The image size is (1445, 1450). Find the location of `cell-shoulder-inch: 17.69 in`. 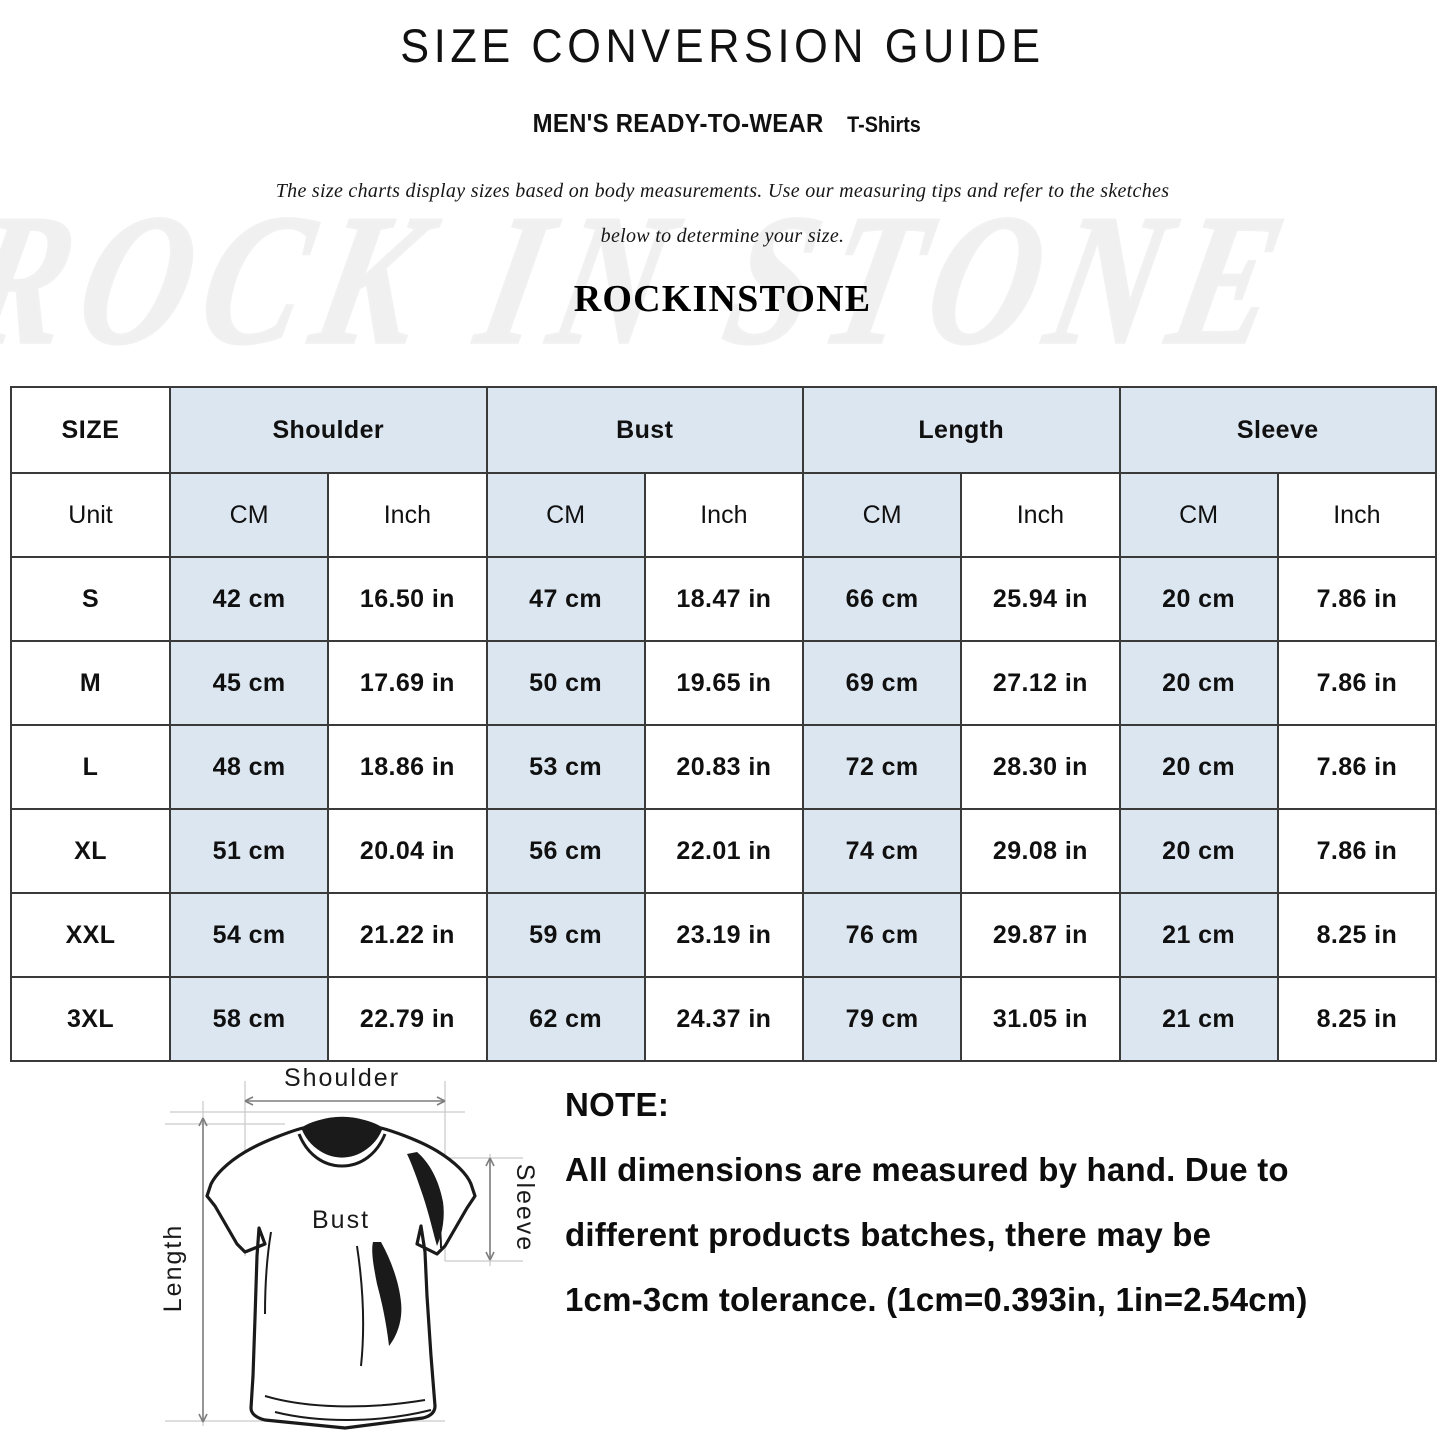

cell-shoulder-inch: 17.69 in is located at coordinates (407, 683).